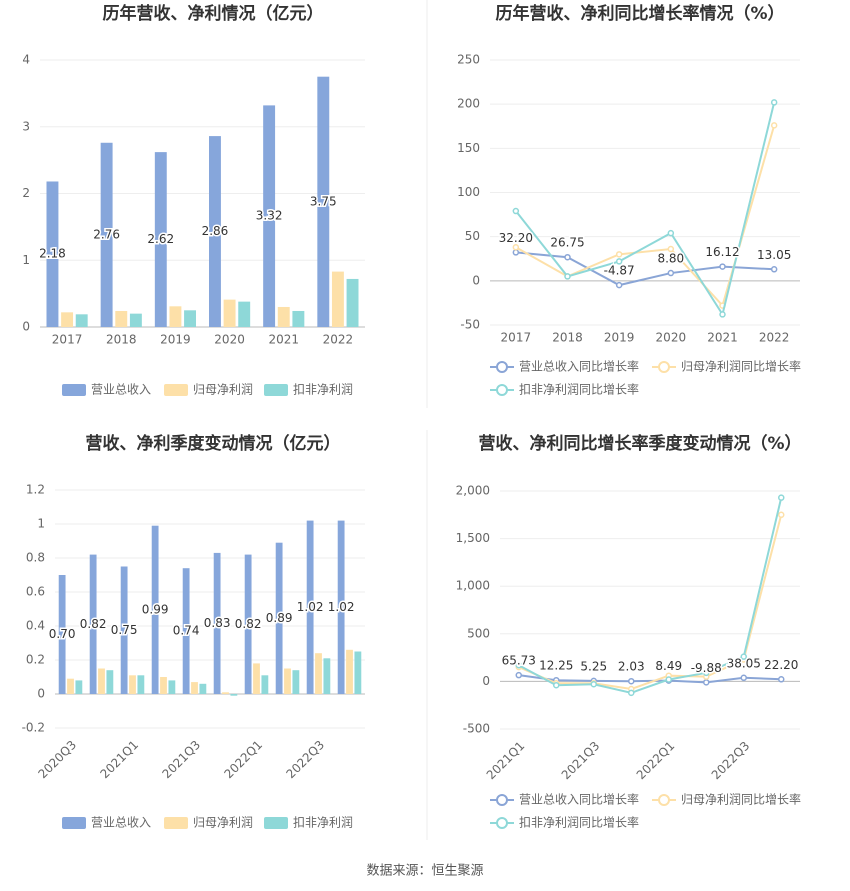 This screenshot has height=891, width=850. What do you see at coordinates (41, 524) in the screenshot?
I see `y-tick-label: 1` at bounding box center [41, 524].